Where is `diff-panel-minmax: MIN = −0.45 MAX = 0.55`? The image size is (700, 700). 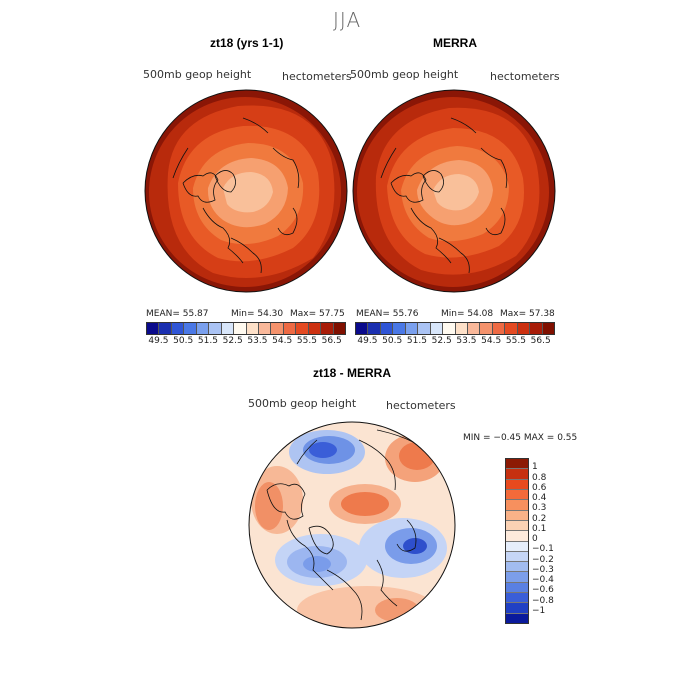
diff-panel-minmax: MIN = −0.45 MAX = 0.55 is located at coordinates (520, 438).